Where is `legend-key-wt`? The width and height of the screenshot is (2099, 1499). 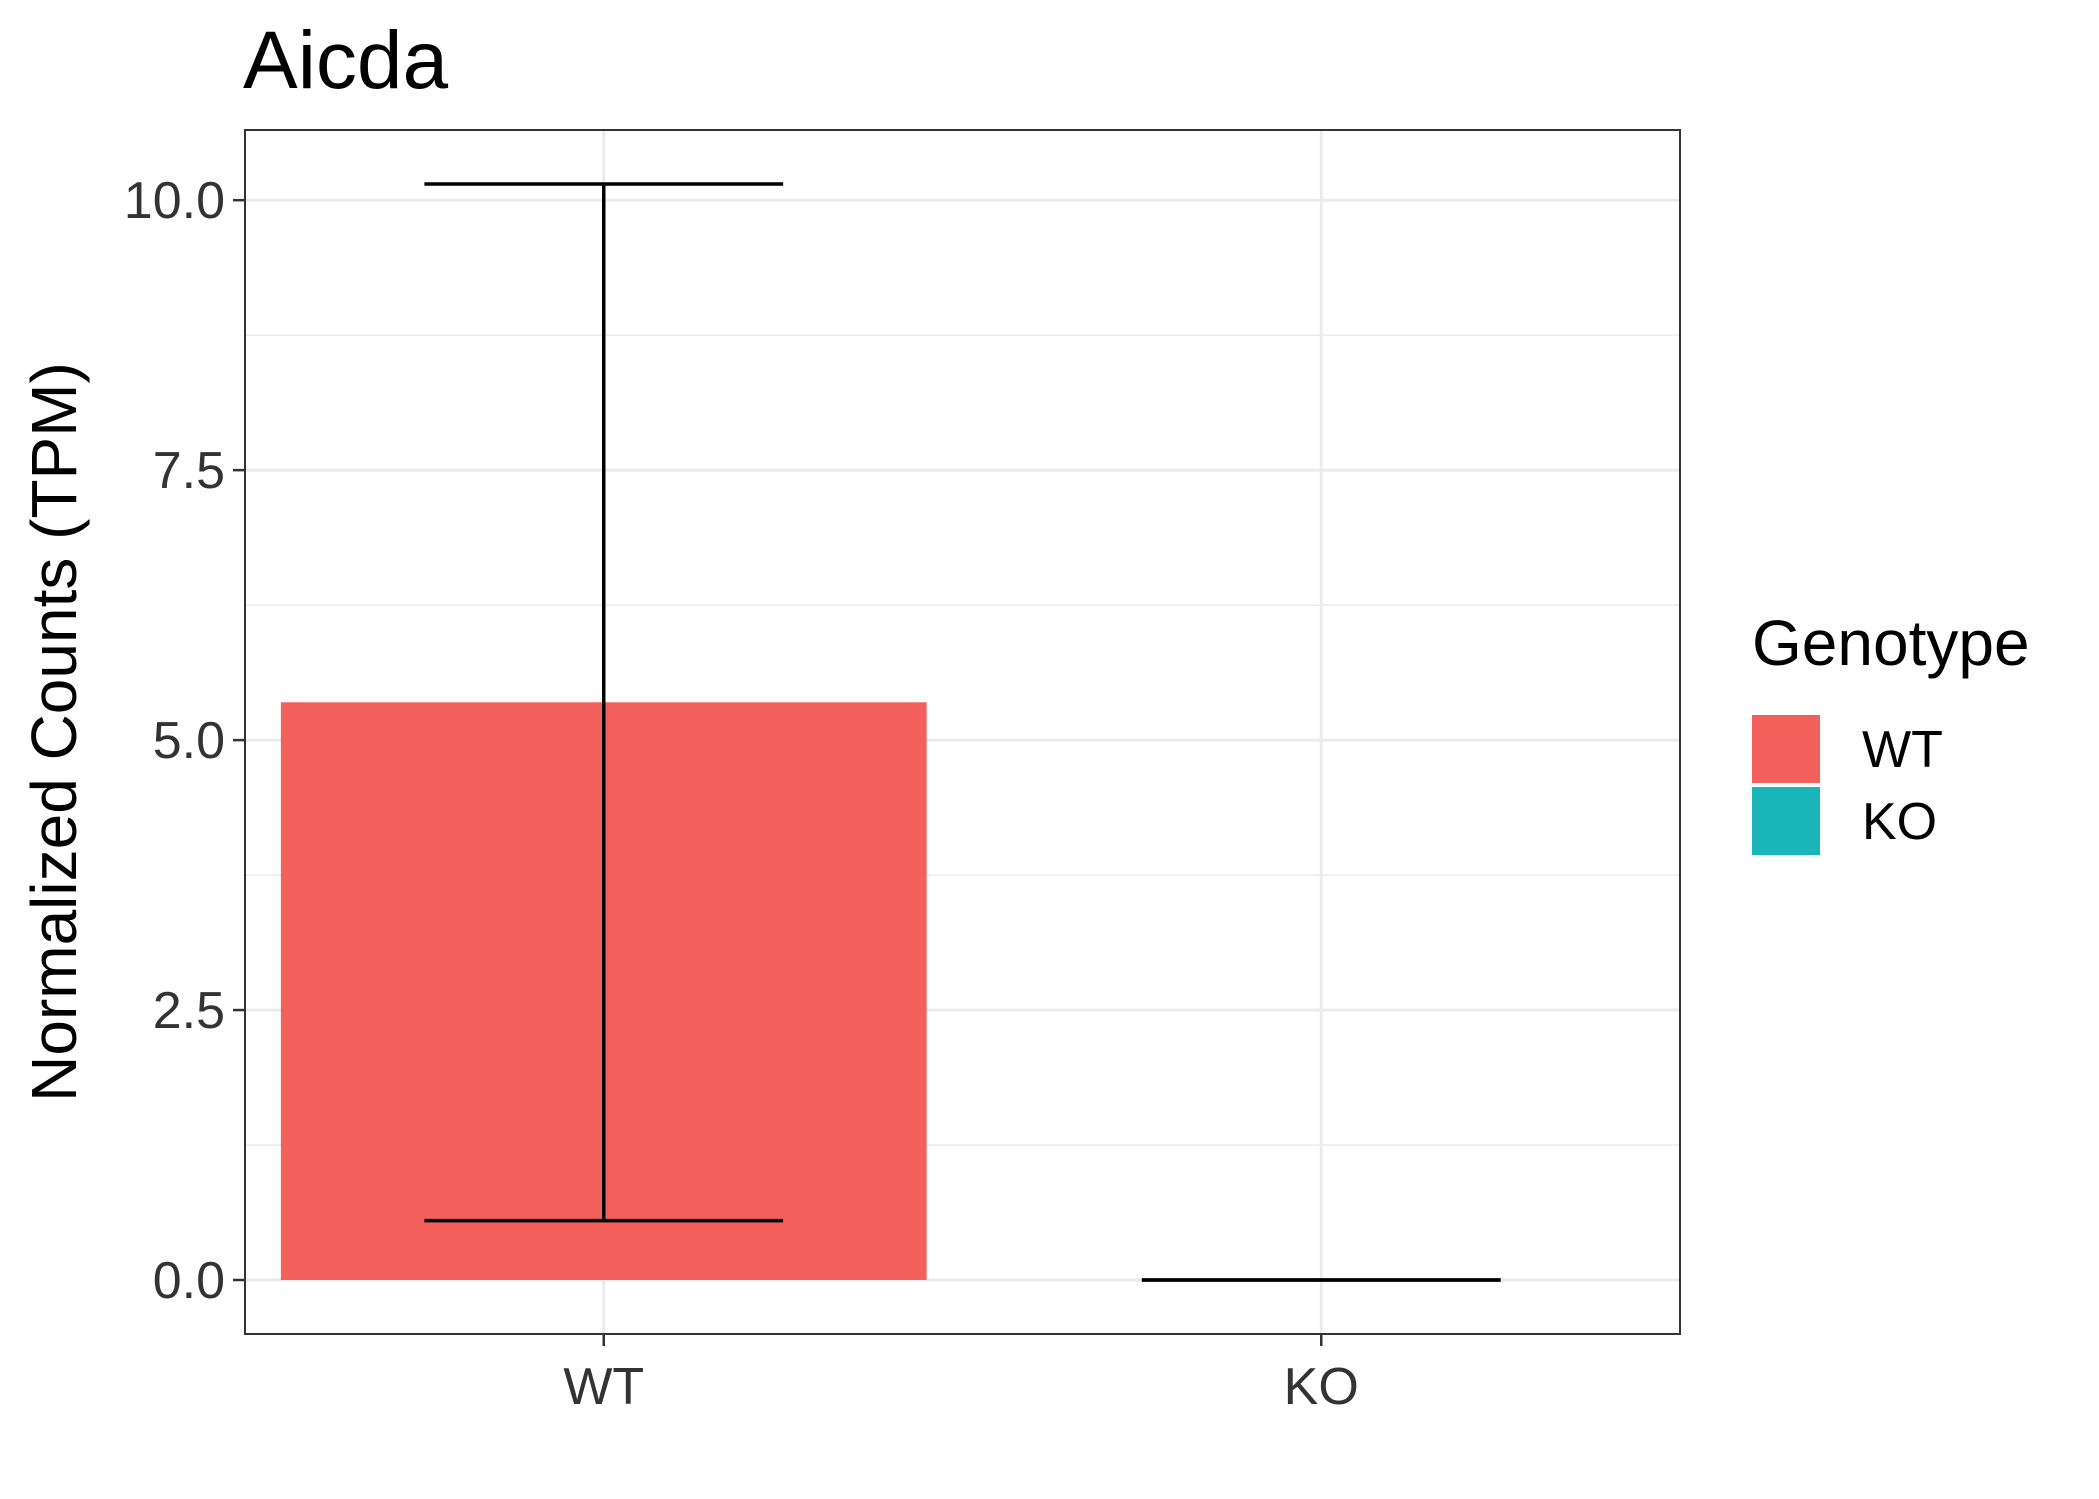
legend-key-wt is located at coordinates (1786, 749).